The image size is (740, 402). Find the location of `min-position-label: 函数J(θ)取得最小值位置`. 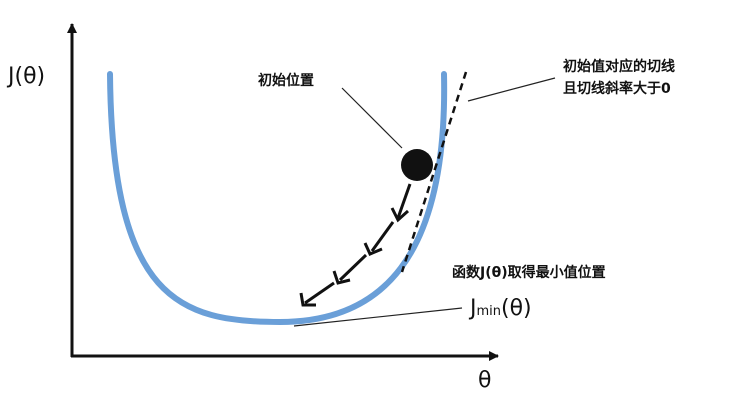

min-position-label: 函数J(θ)取得最小值位置 is located at coordinates (529, 273).